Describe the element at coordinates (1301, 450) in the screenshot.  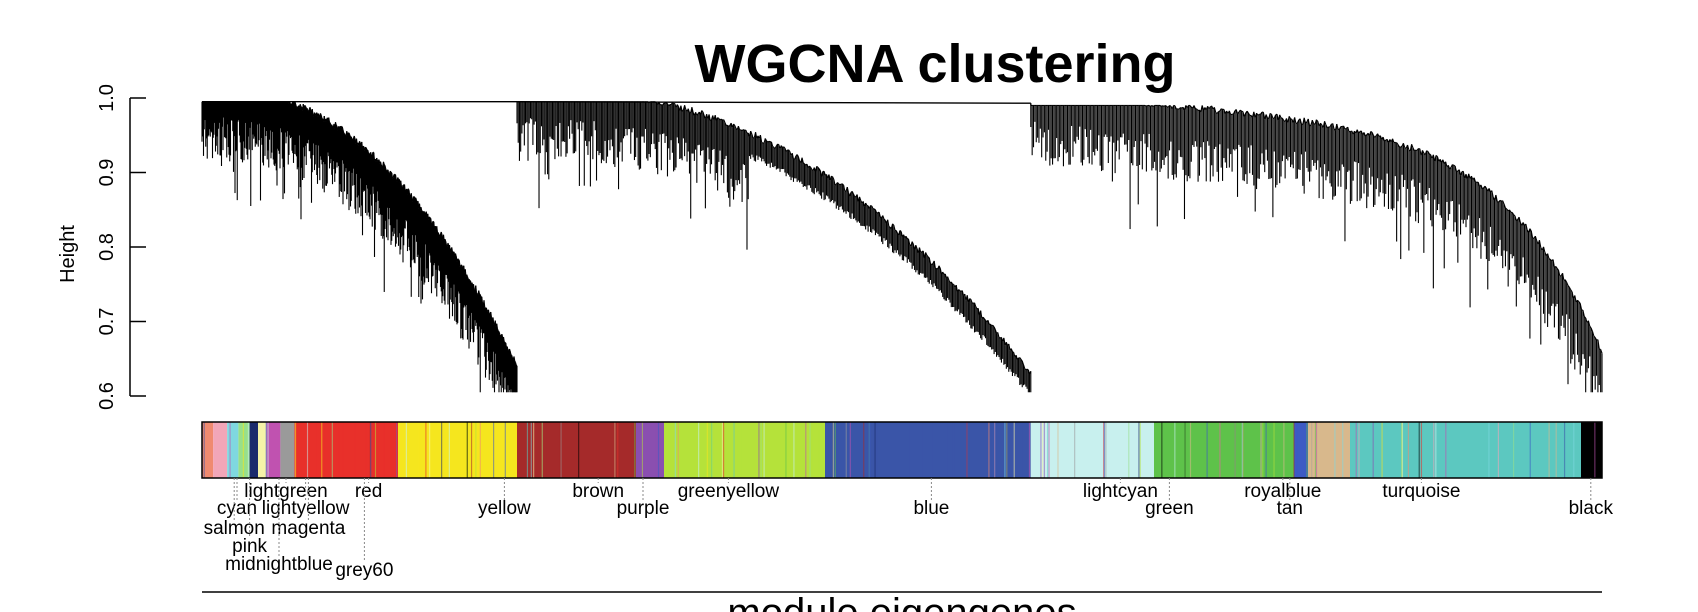
I see `module-color-royalblue` at that location.